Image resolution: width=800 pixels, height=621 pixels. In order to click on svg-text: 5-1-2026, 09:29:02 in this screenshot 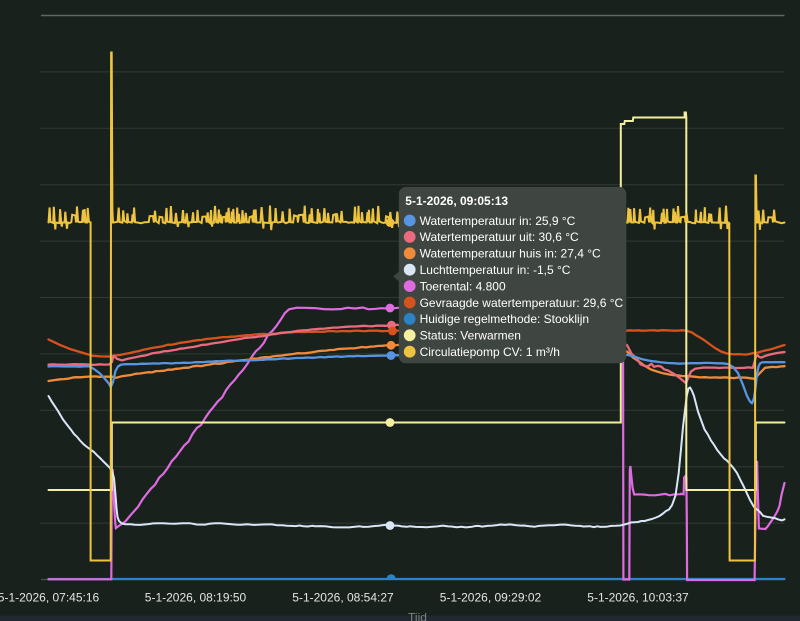, I will do `click(491, 597)`.